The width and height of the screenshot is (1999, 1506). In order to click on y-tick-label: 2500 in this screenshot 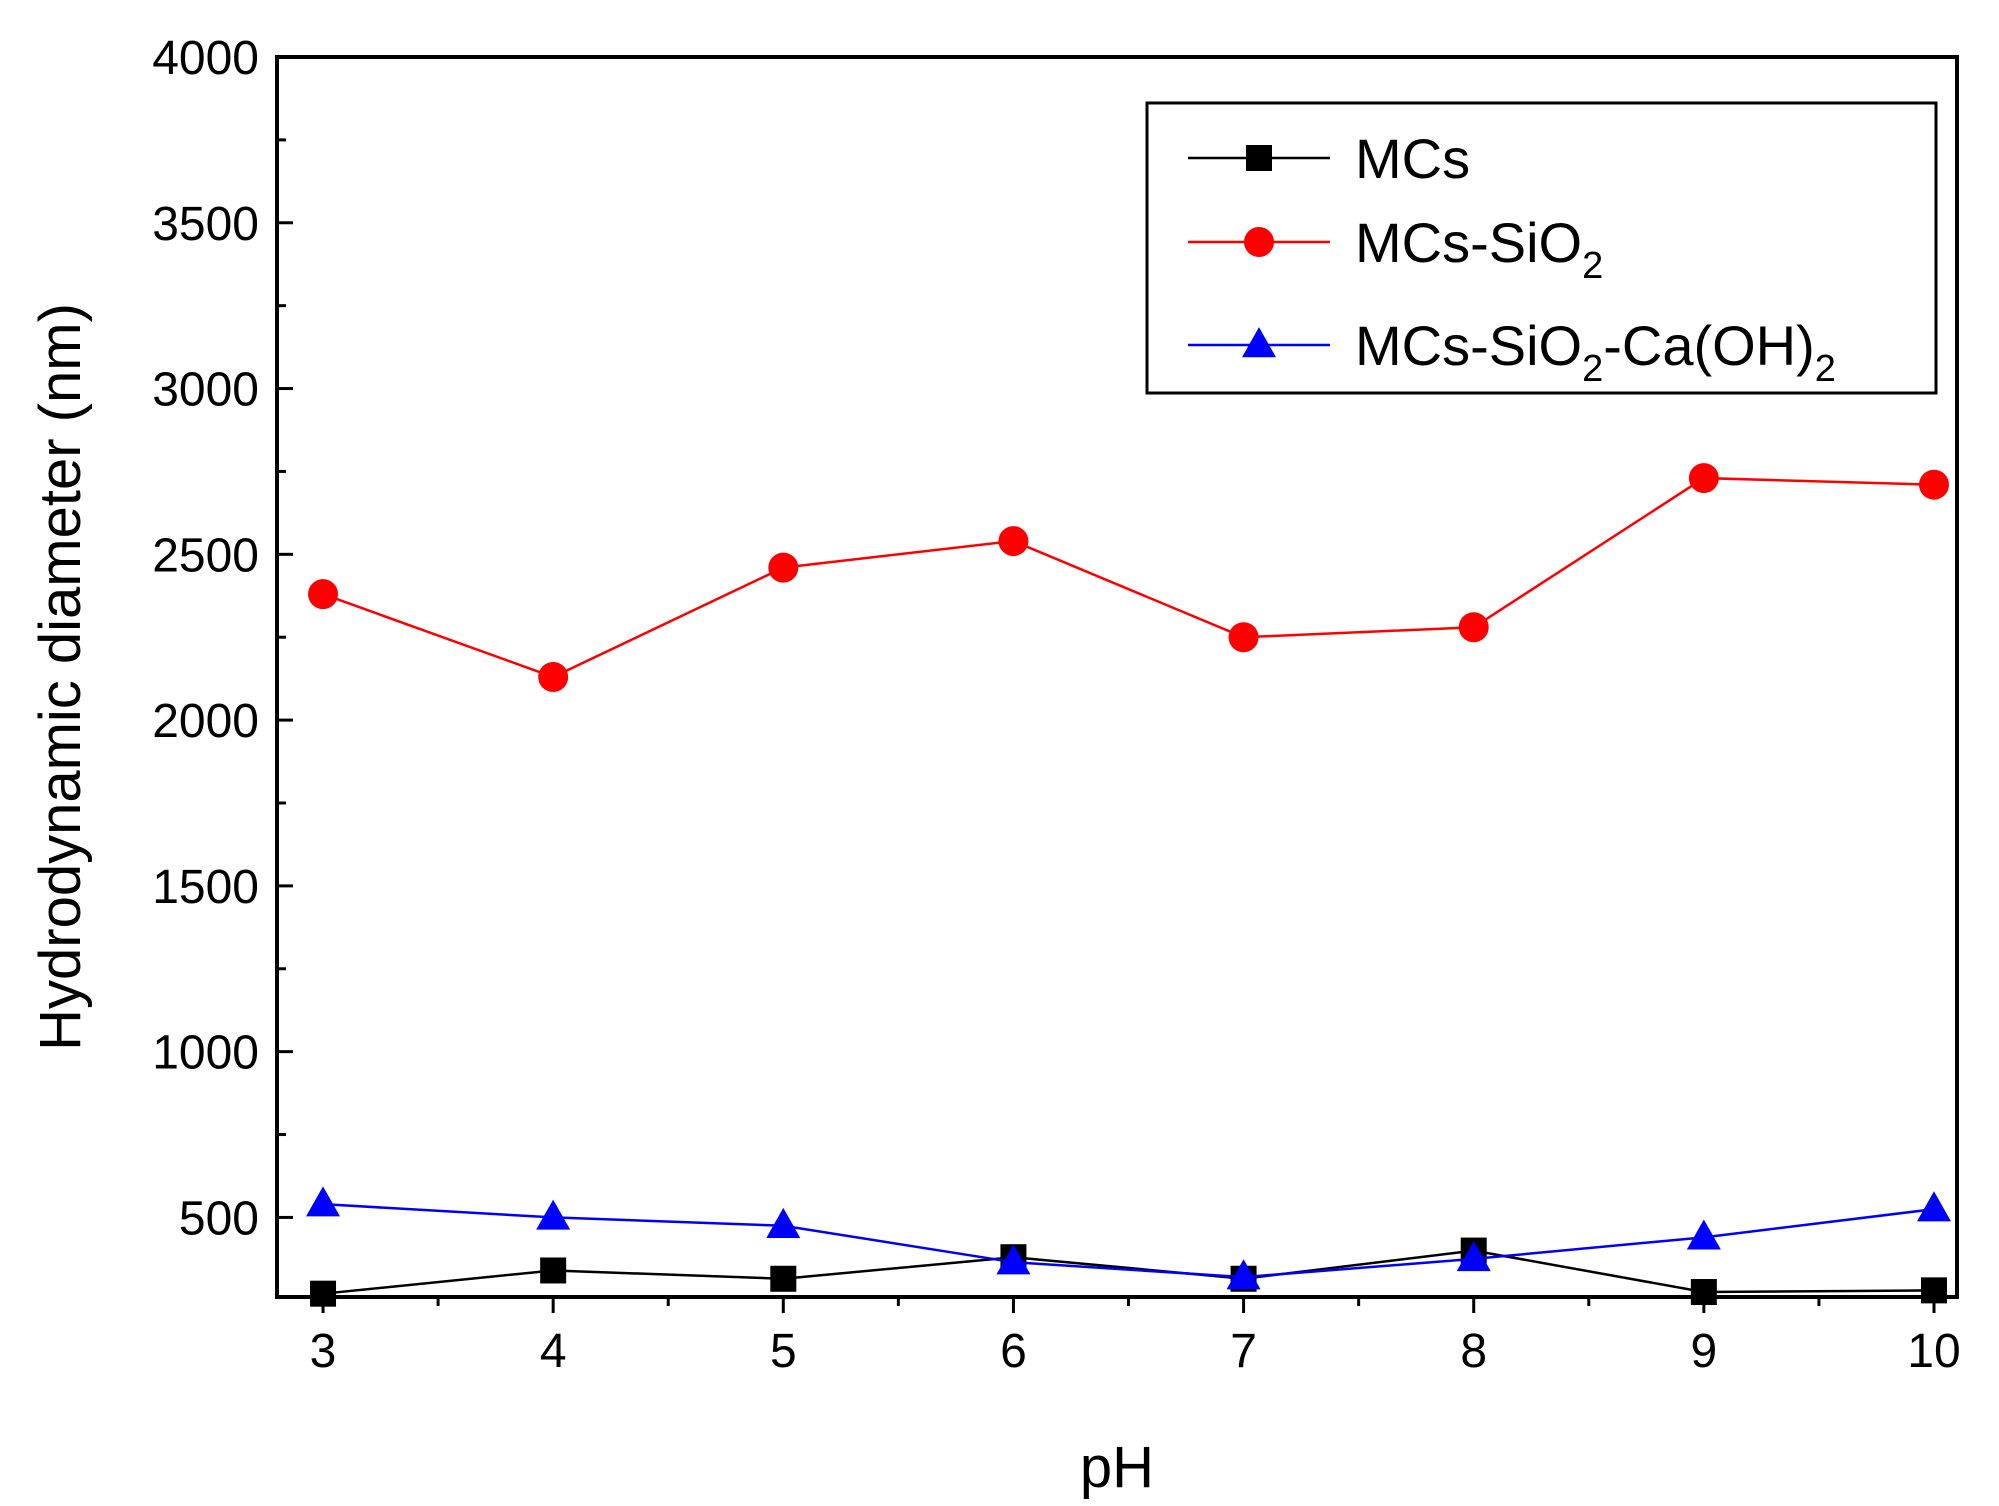, I will do `click(205, 555)`.